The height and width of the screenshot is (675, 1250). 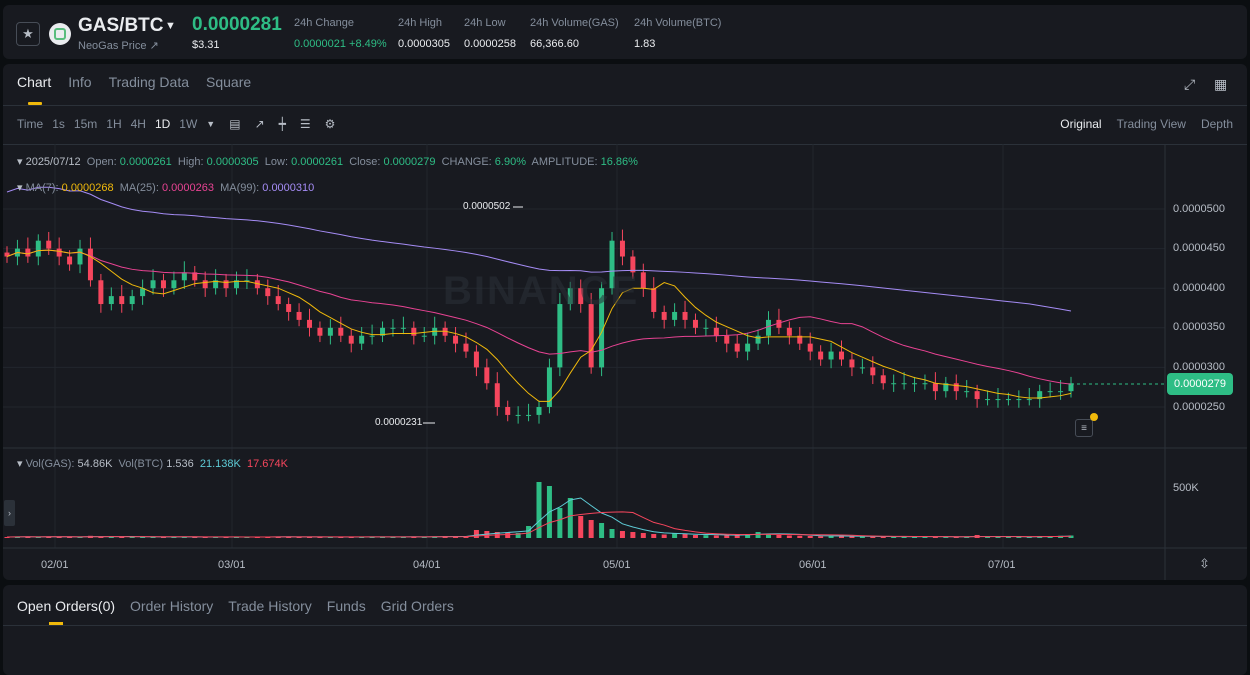 I want to click on favorite-star-icon: ★, so click(x=28, y=34).